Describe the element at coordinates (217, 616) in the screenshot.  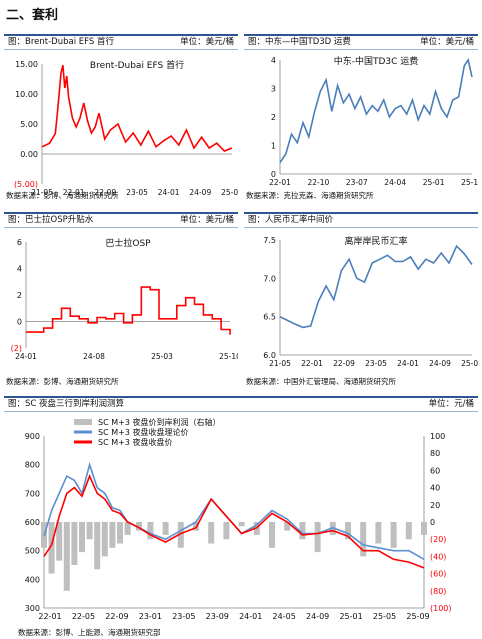
I see `x-tick-label: 23-09` at that location.